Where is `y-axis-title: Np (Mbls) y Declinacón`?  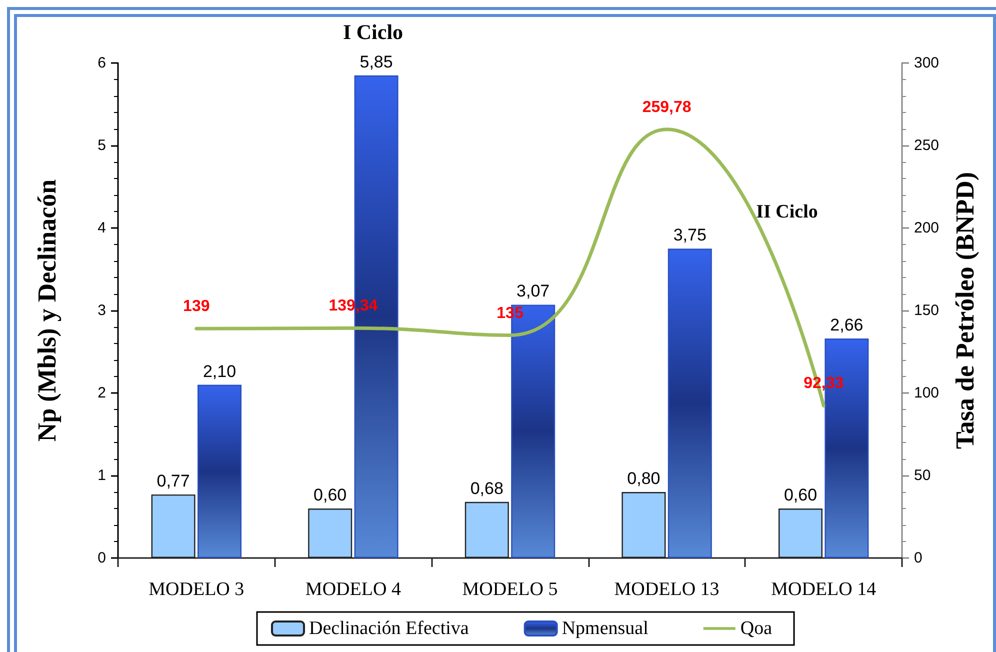
y-axis-title: Np (Mbls) y Declinacón is located at coordinates (47, 310).